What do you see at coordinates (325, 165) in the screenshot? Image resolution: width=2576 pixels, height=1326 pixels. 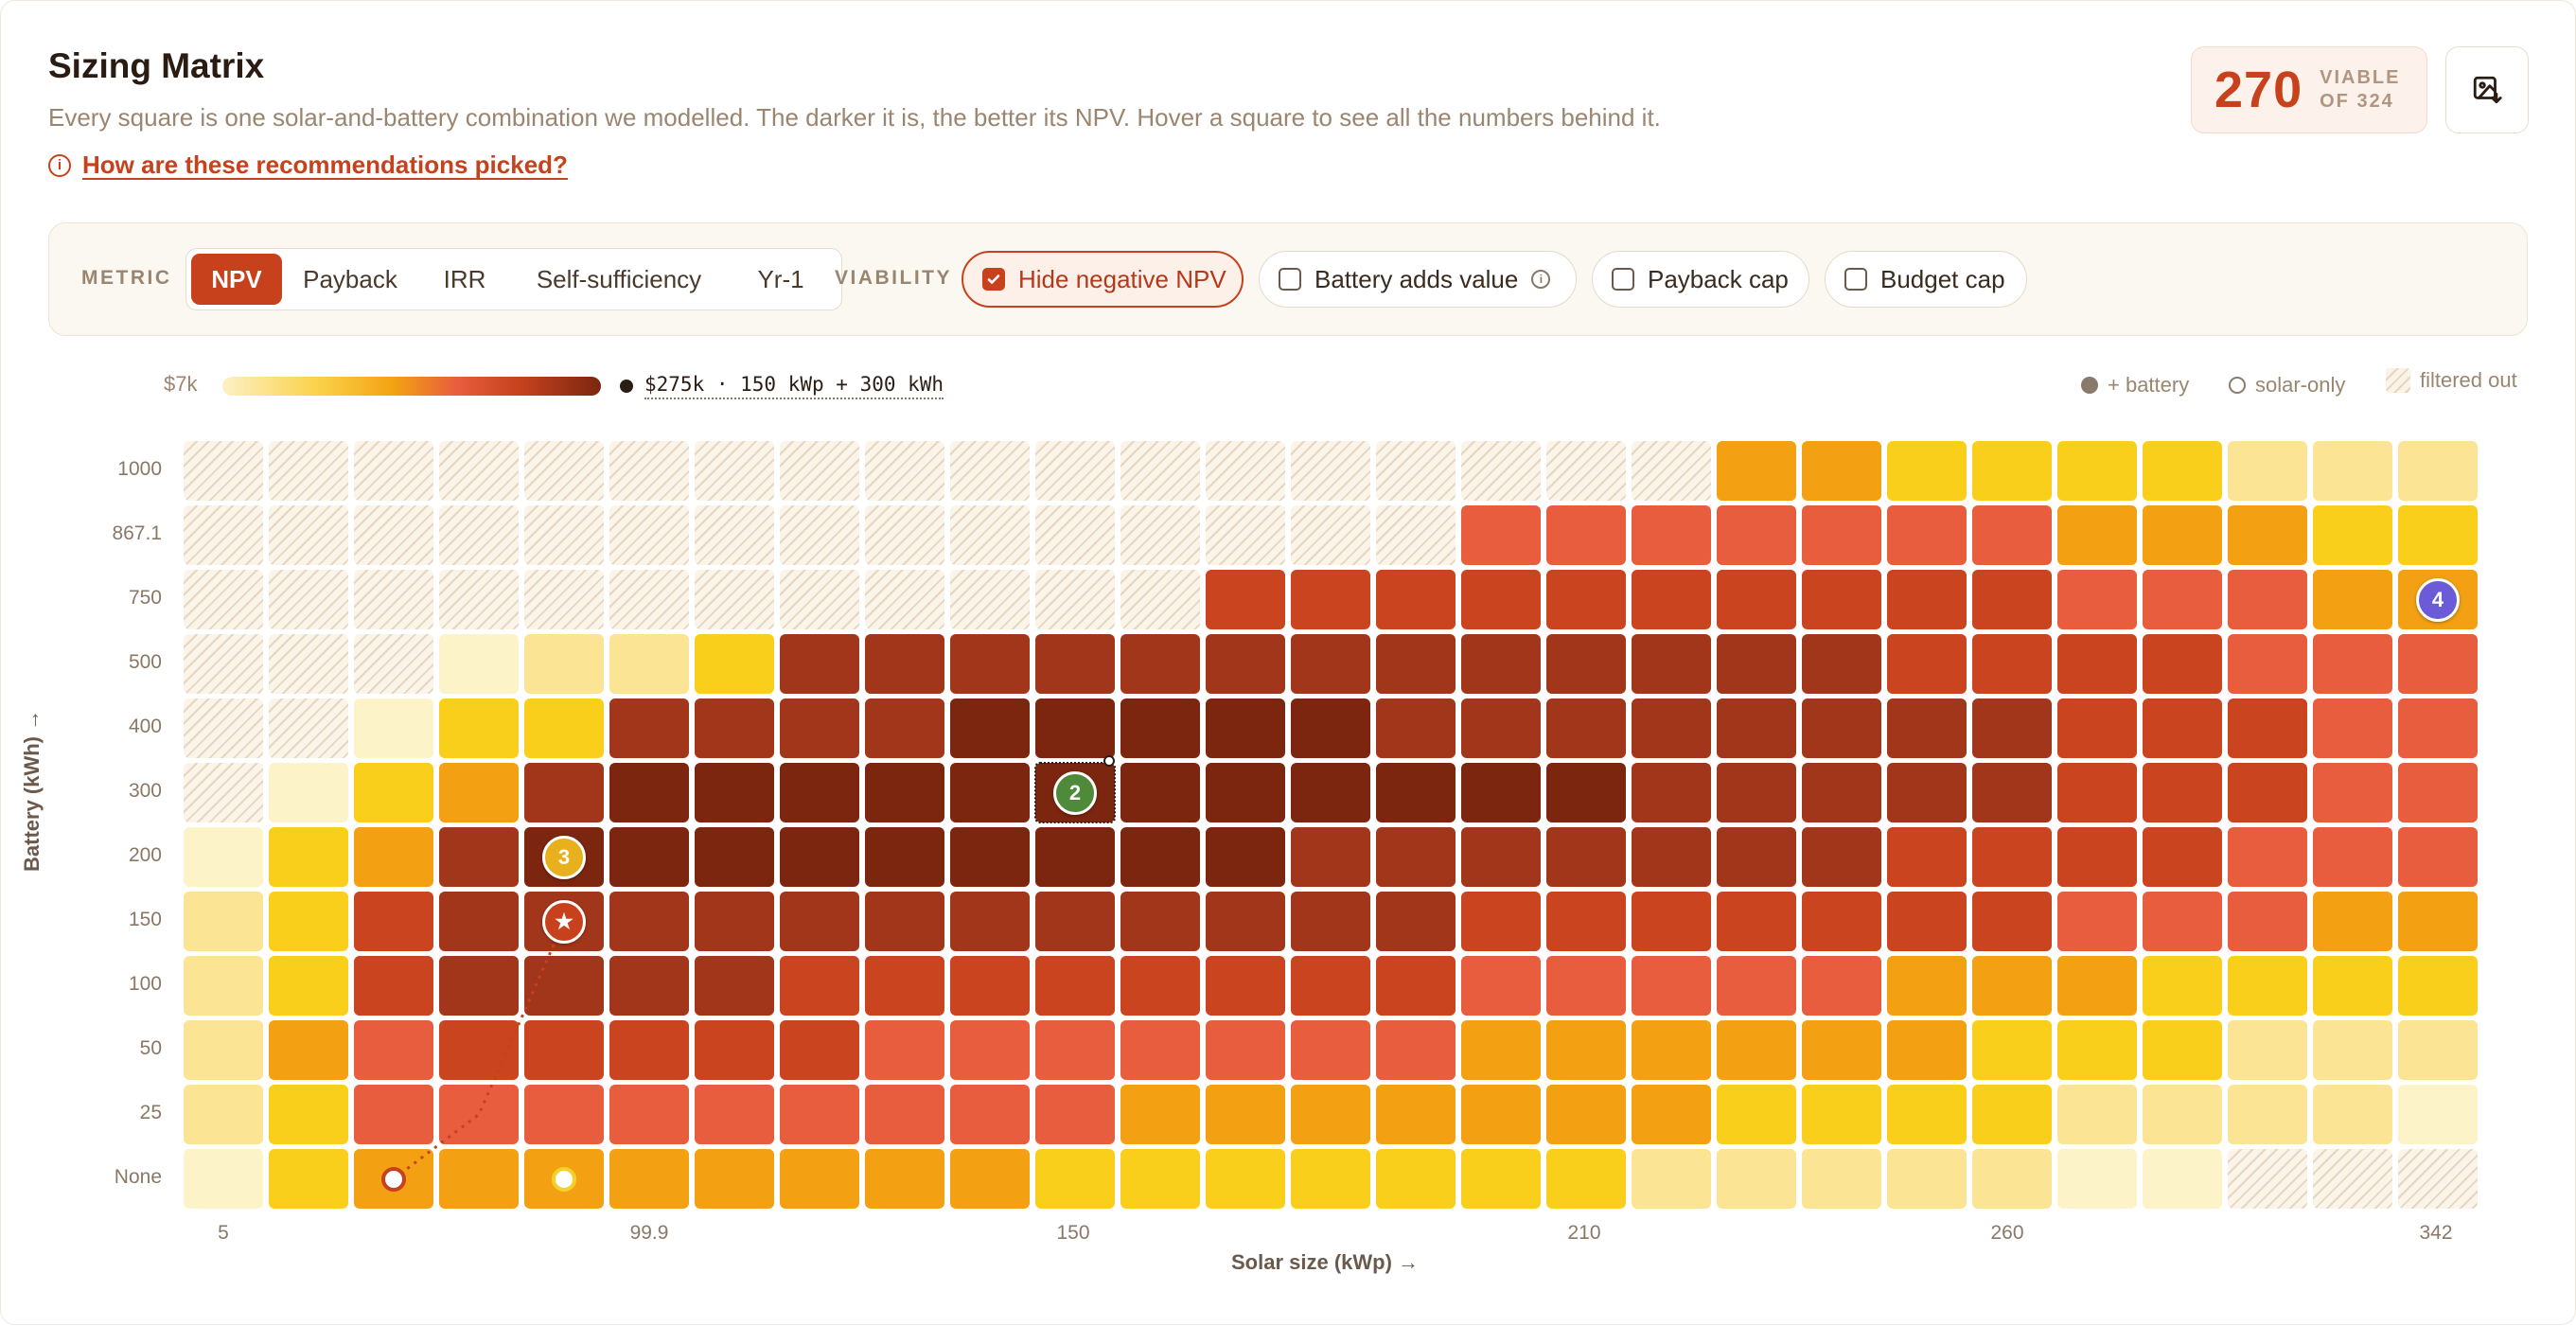 I see `recommendations-help-link: How are these recommendations picked?` at bounding box center [325, 165].